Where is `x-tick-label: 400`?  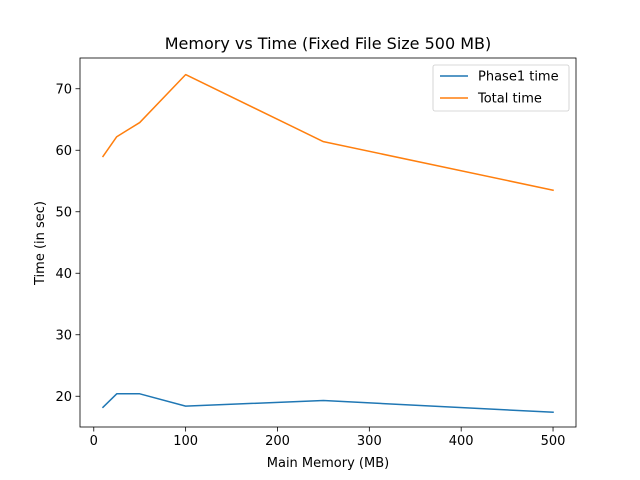 x-tick-label: 400 is located at coordinates (461, 441).